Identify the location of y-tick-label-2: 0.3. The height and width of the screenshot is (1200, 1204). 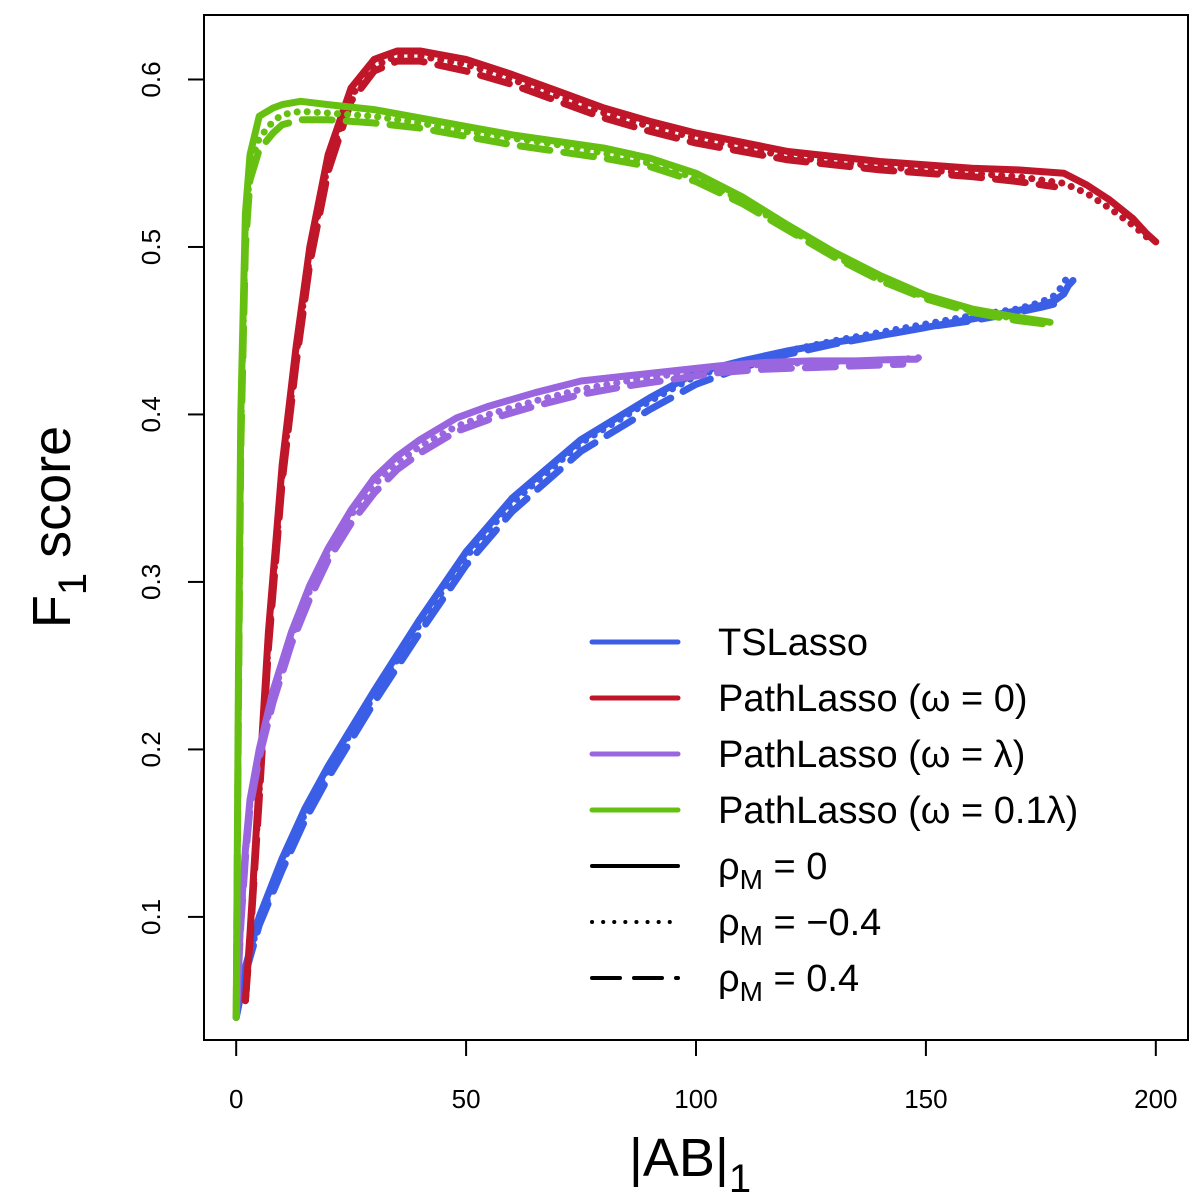
(151, 582).